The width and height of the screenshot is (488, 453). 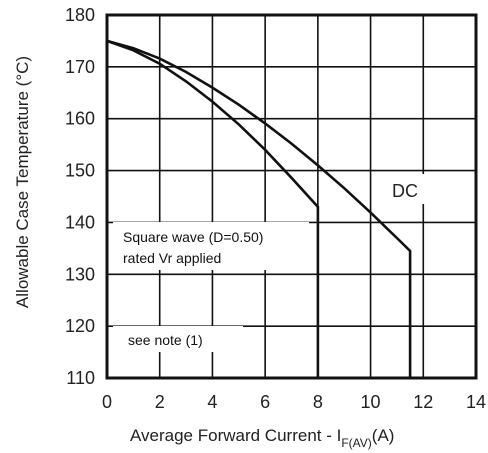 What do you see at coordinates (211, 246) in the screenshot?
I see `square-wave-background` at bounding box center [211, 246].